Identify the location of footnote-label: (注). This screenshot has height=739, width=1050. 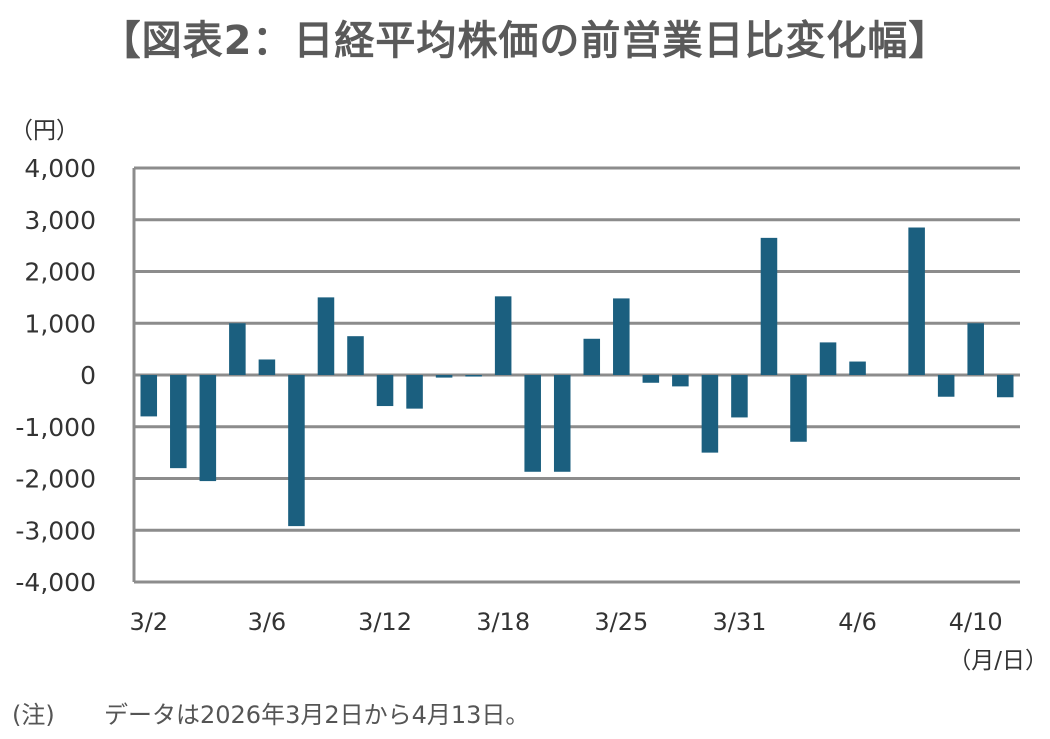
(33, 715).